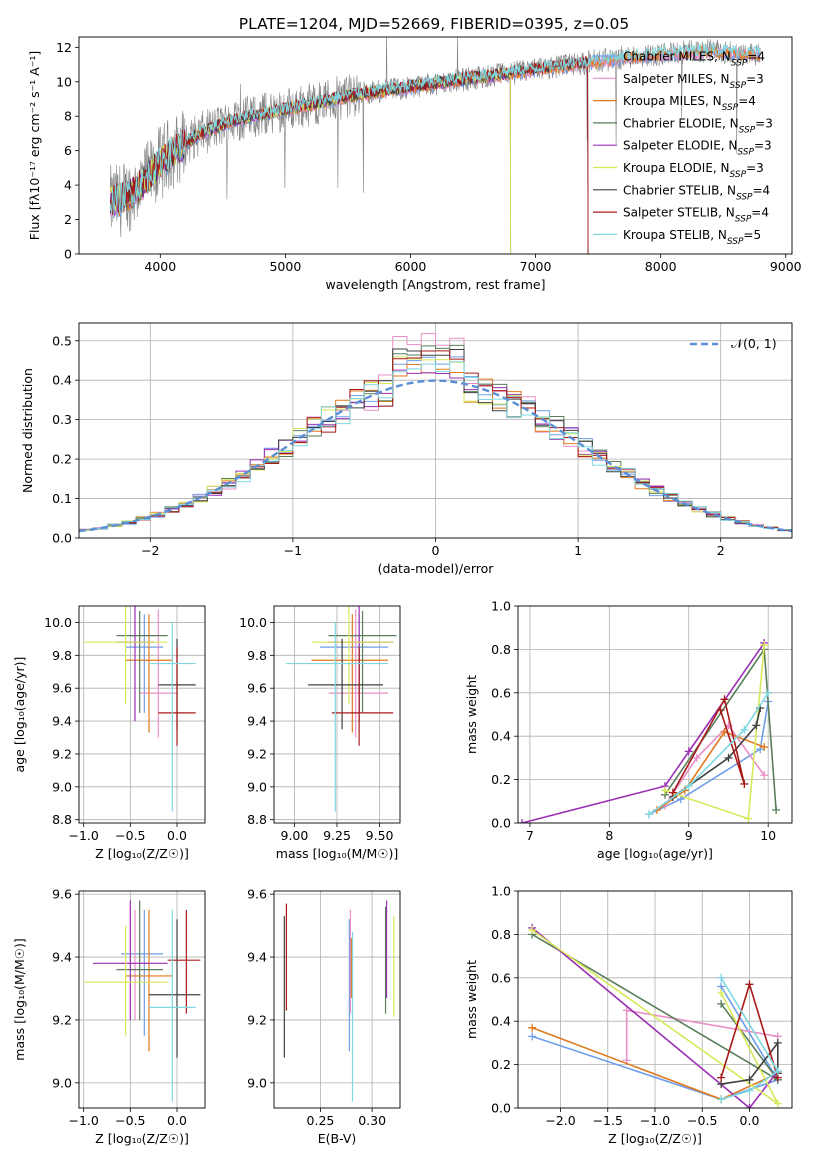 The width and height of the screenshot is (819, 1170). I want to click on spectrum-model-line, so click(435, 127).